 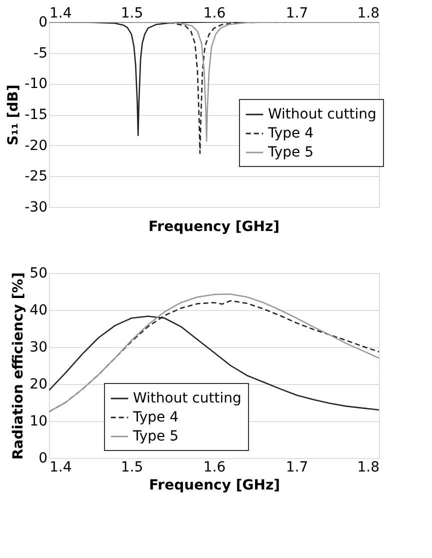 I want to click on y-tick-label: 50, so click(x=39, y=274).